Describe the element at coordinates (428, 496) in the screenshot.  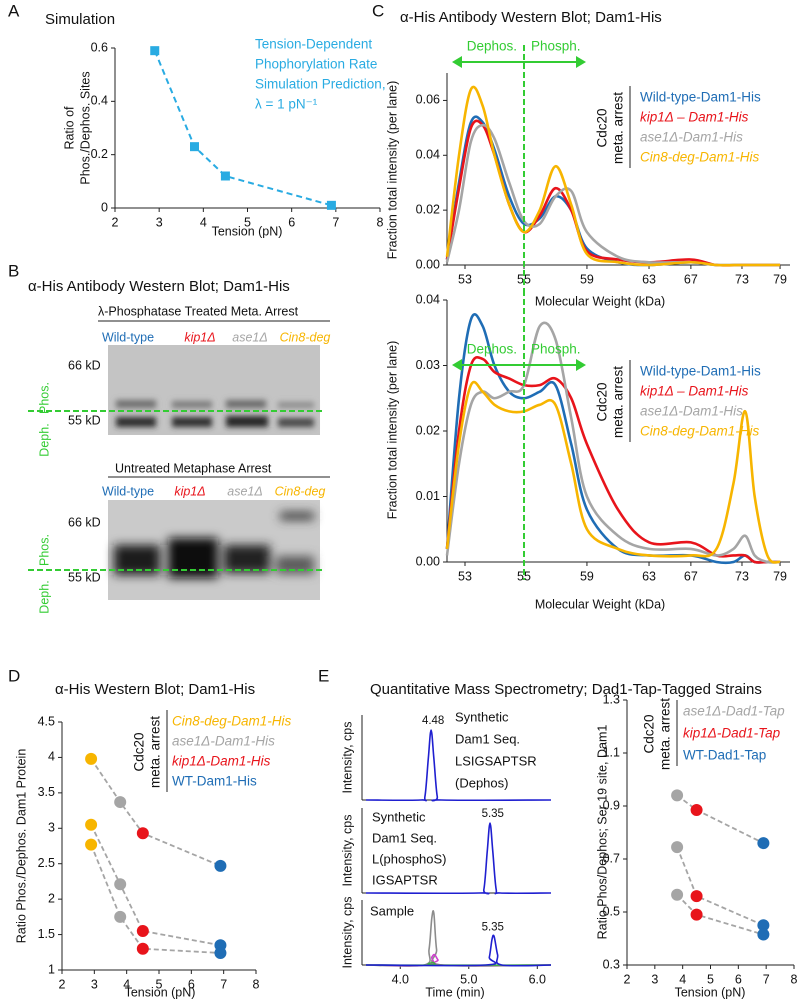
I see `y-tick-label: 0.01` at that location.